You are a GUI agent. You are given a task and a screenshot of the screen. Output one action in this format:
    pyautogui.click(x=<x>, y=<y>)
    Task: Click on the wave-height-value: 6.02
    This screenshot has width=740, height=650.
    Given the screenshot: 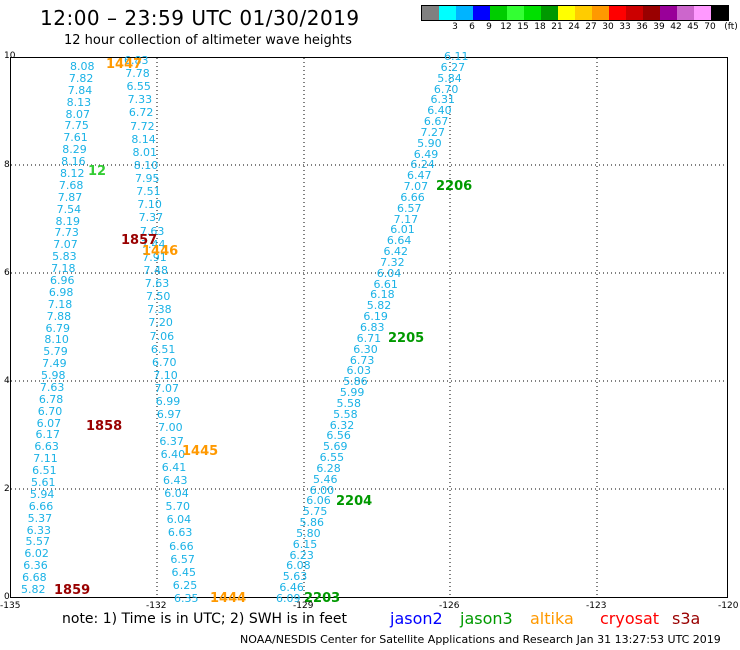 What is the action you would take?
    pyautogui.click(x=36, y=554)
    